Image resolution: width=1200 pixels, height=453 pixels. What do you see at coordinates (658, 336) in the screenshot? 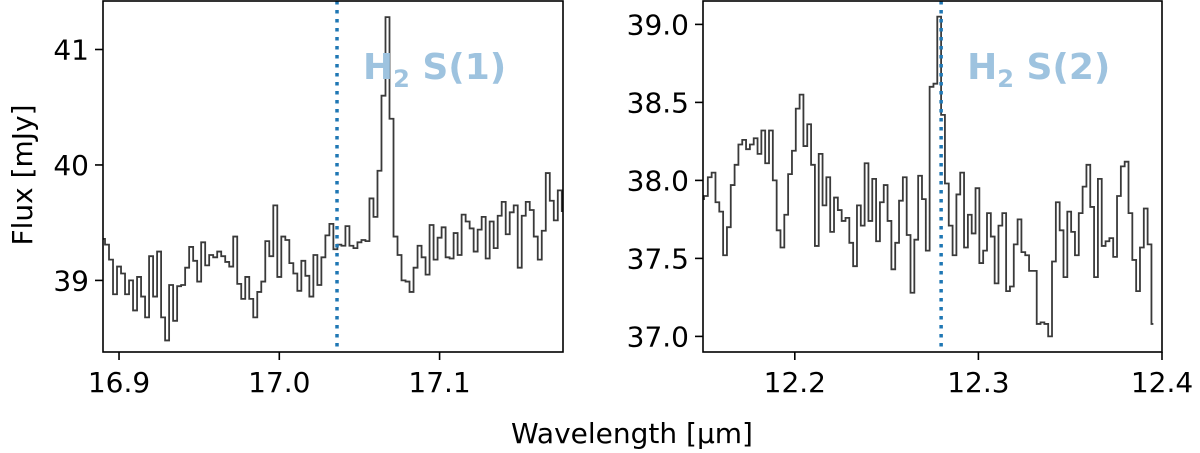
I see `y-tick-label: 37.0` at bounding box center [658, 336].